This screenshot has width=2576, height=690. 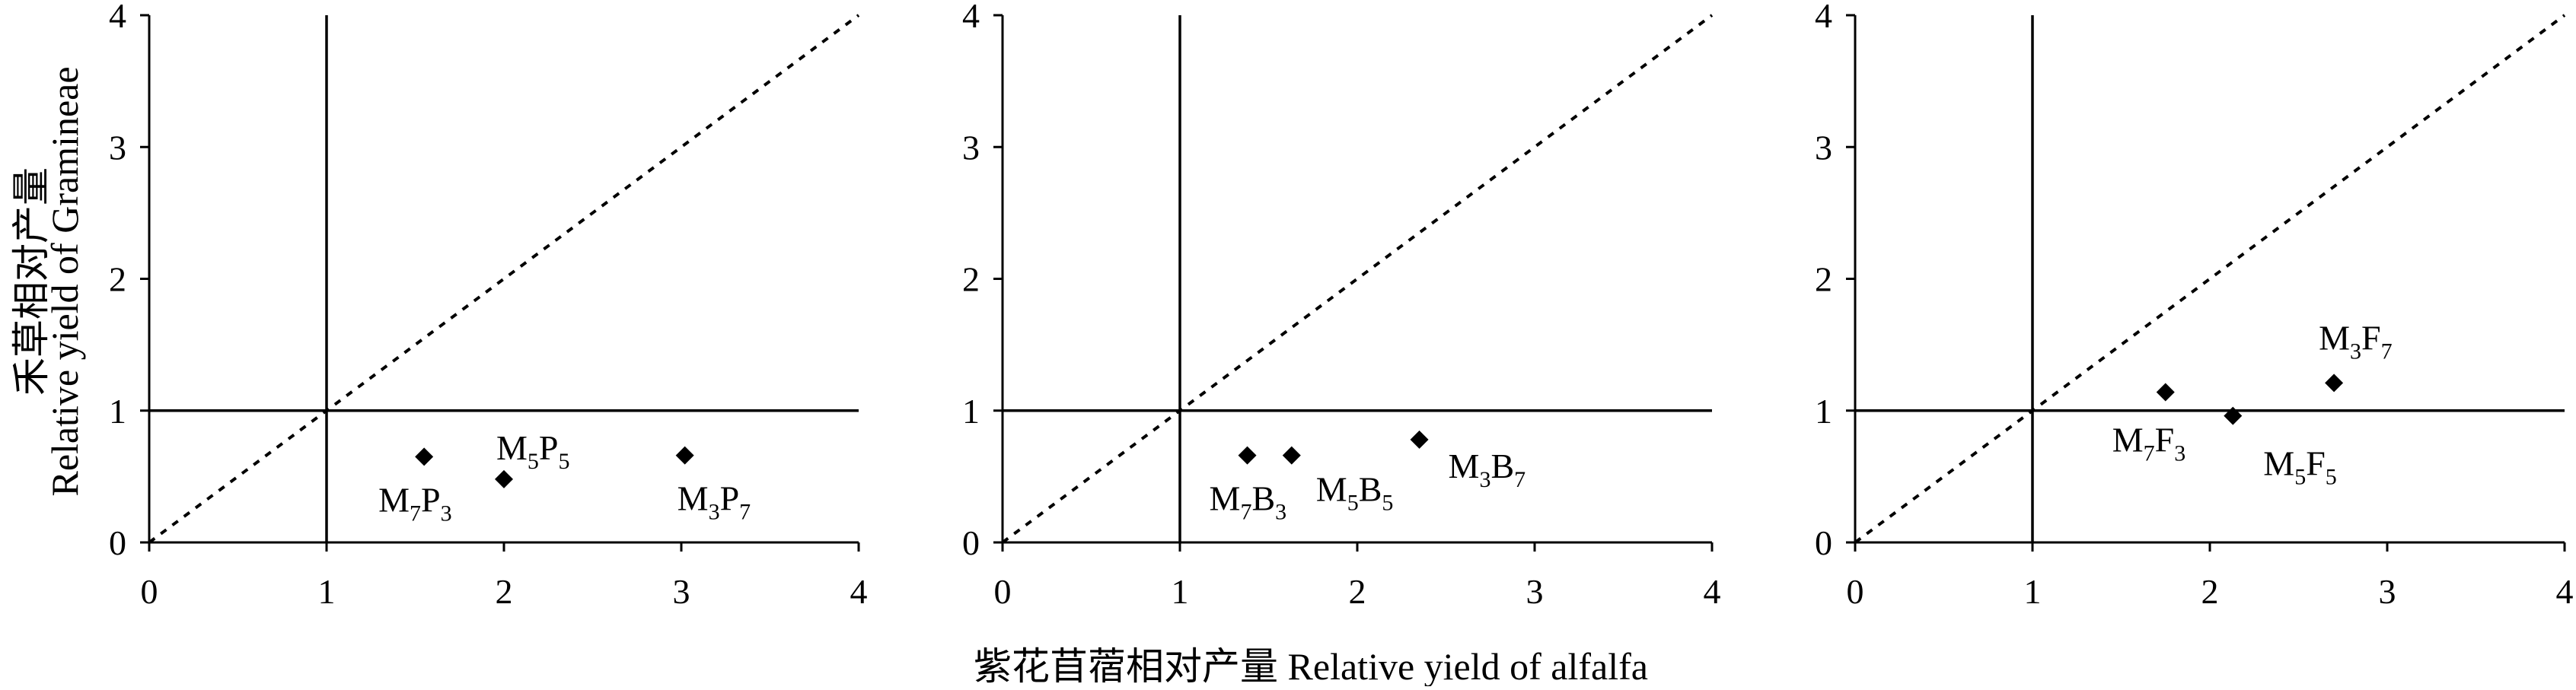 What do you see at coordinates (1248, 502) in the screenshot?
I see `data-label: M7B3` at bounding box center [1248, 502].